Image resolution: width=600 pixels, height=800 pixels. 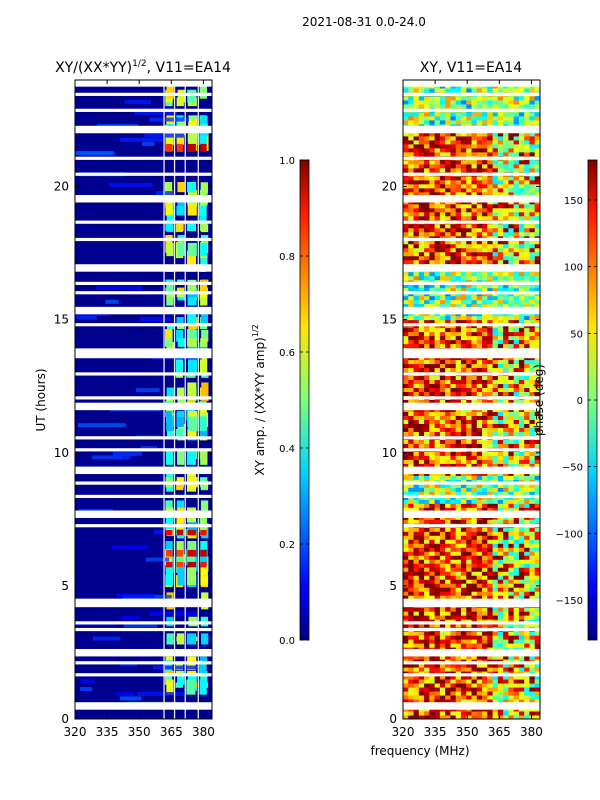 What do you see at coordinates (287, 641) in the screenshot?
I see `colorbar-tick-label: 0.0` at bounding box center [287, 641].